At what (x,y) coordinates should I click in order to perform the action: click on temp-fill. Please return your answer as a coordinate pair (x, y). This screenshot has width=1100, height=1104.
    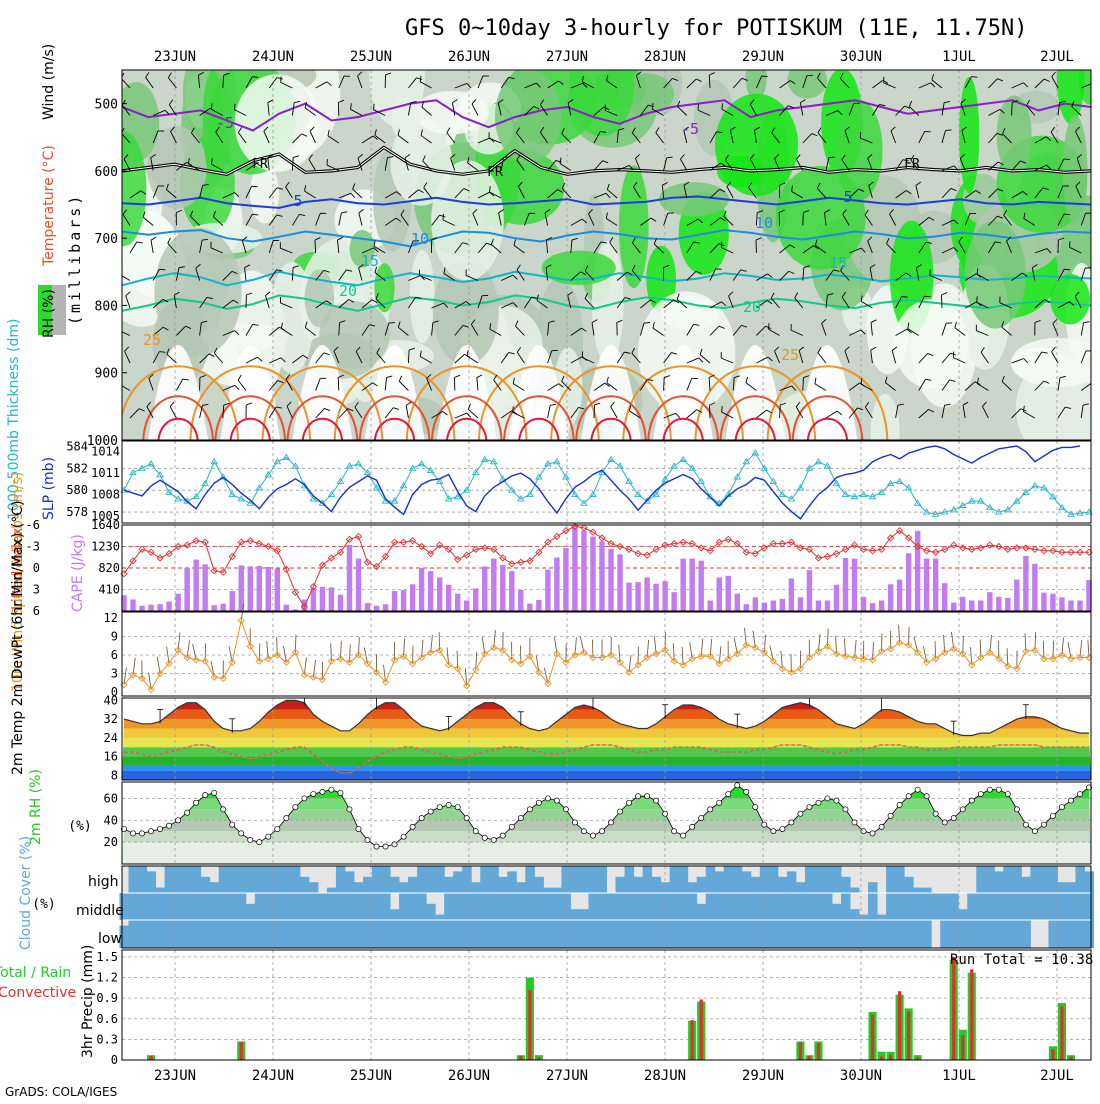
    Looking at the image, I should click on (606, 735).